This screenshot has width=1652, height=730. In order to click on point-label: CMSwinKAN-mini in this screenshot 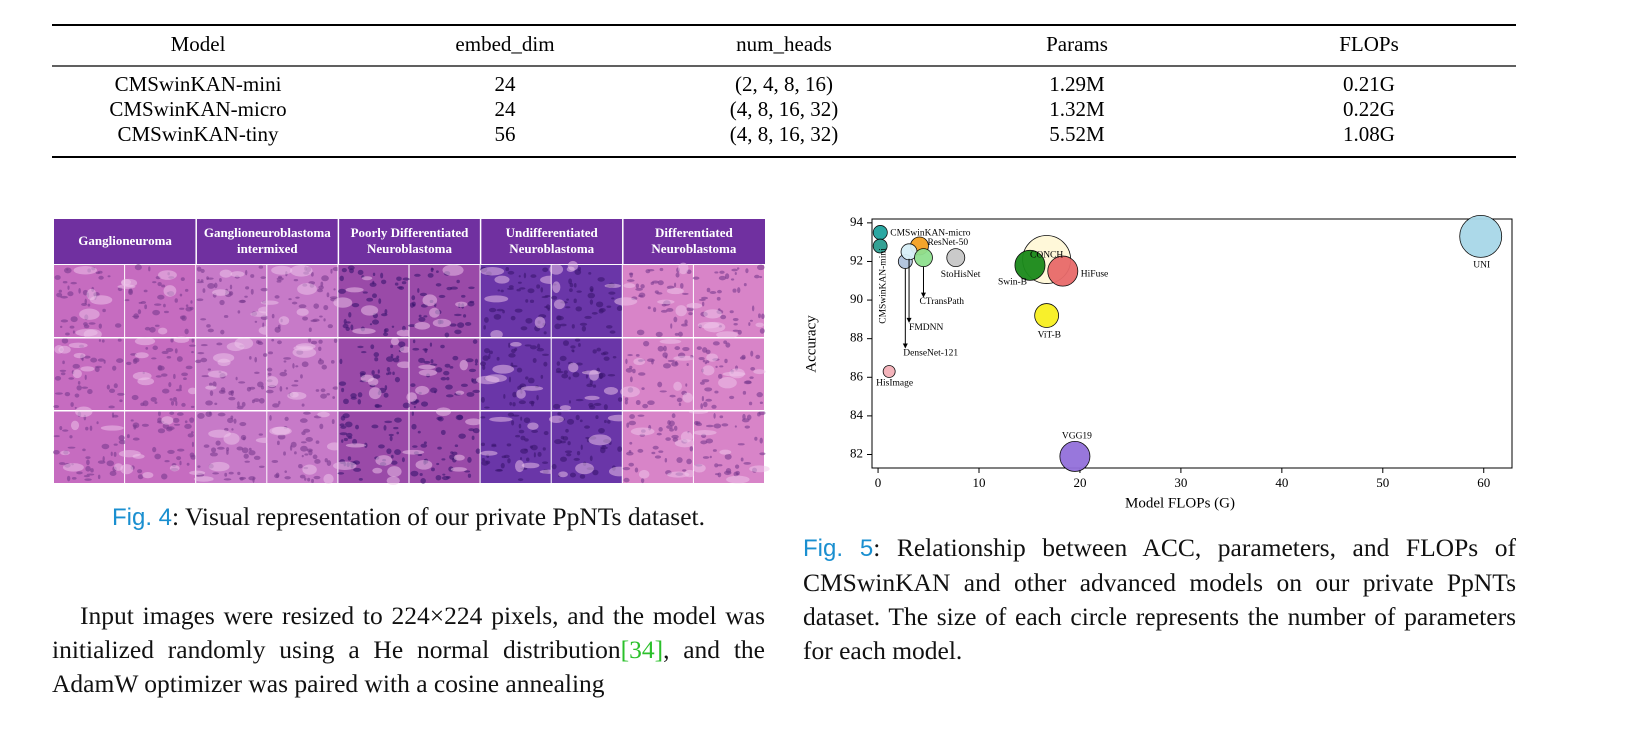, I will do `click(883, 286)`.